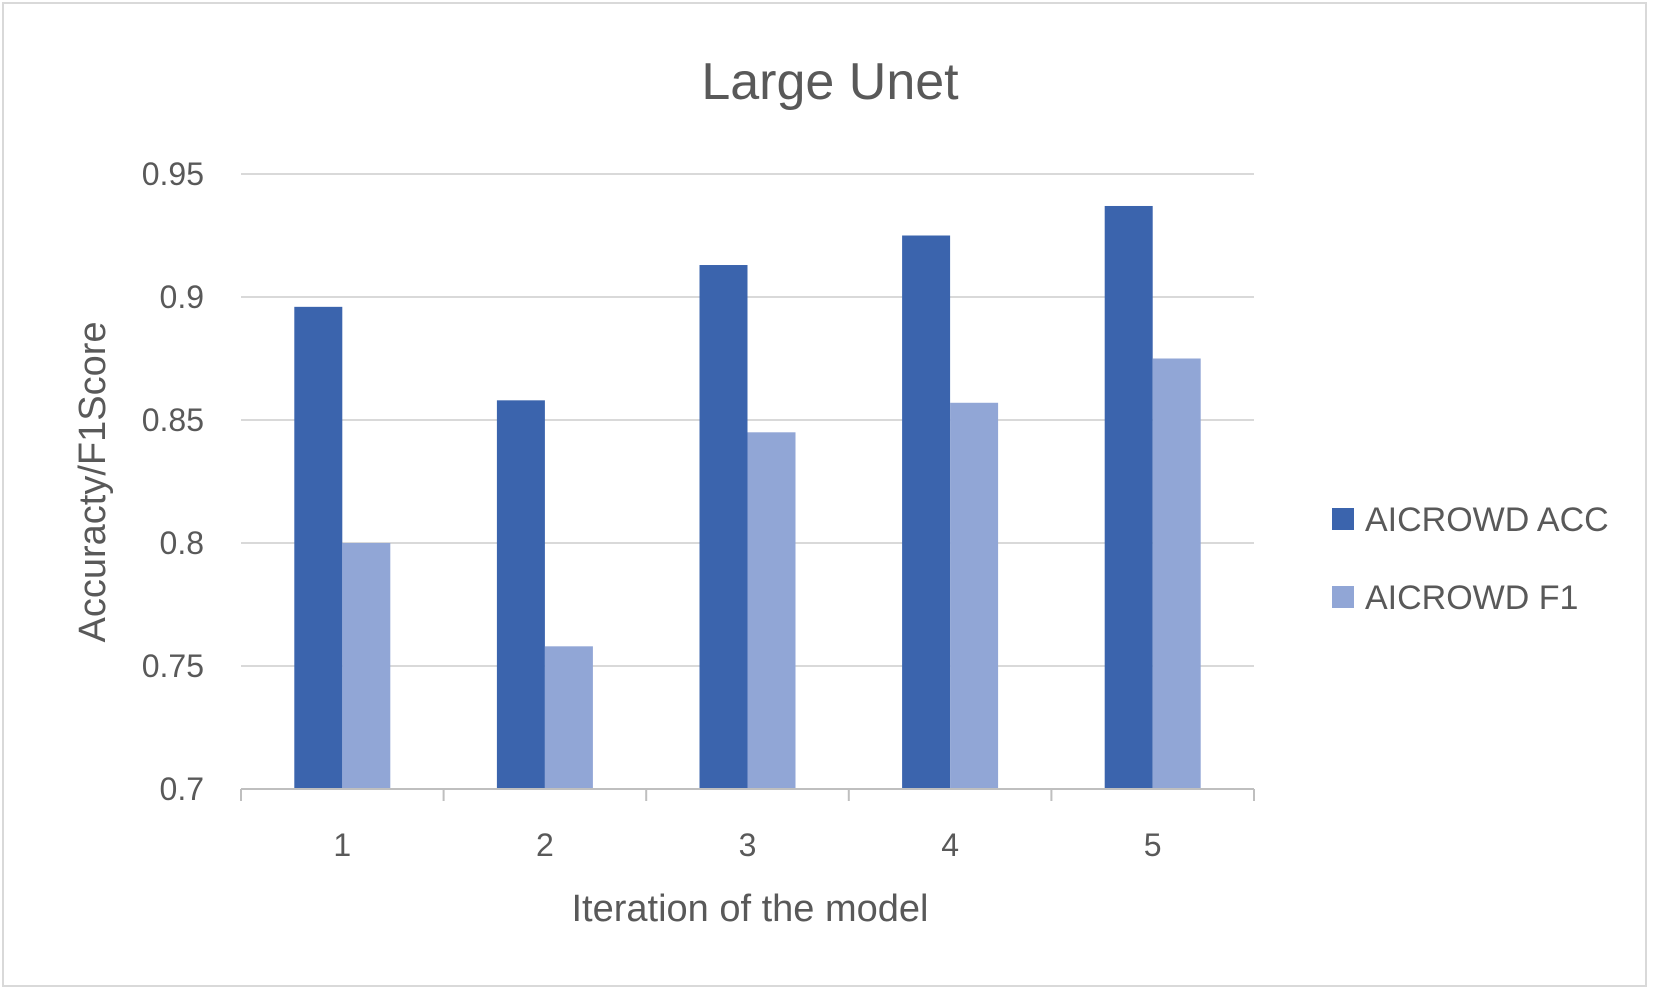 The image size is (1653, 993). I want to click on x-tick-label: 1, so click(342, 845).